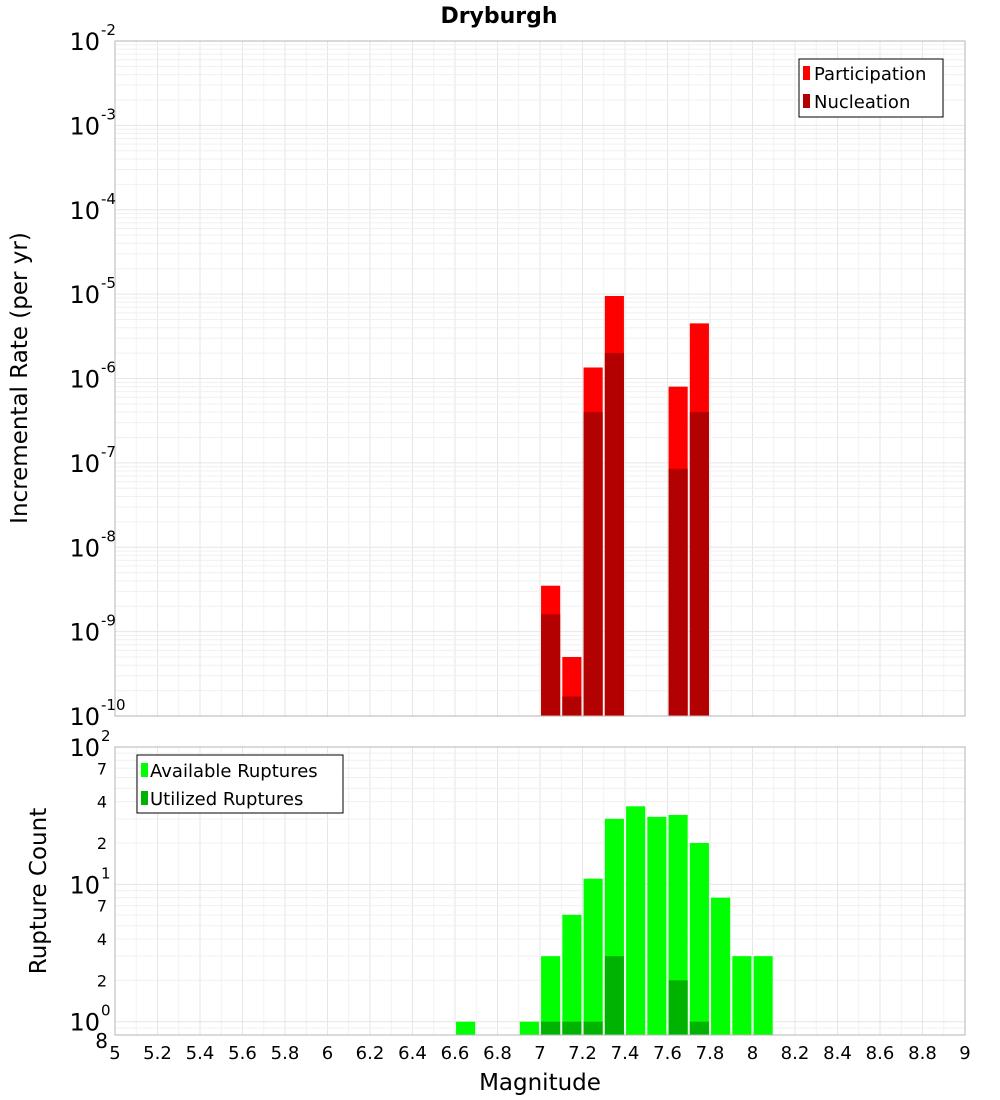 The height and width of the screenshot is (1100, 1000). I want to click on x-tick-label: 6.4, so click(412, 1053).